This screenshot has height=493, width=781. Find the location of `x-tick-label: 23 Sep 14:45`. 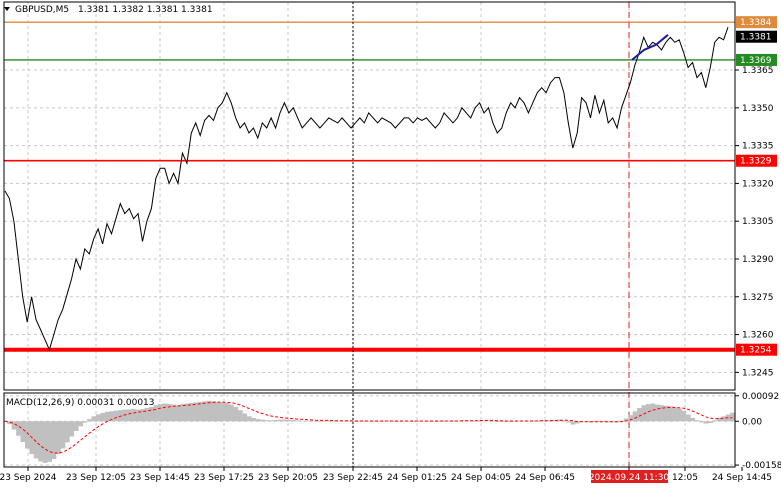

x-tick-label: 23 Sep 14:45 is located at coordinates (160, 478).